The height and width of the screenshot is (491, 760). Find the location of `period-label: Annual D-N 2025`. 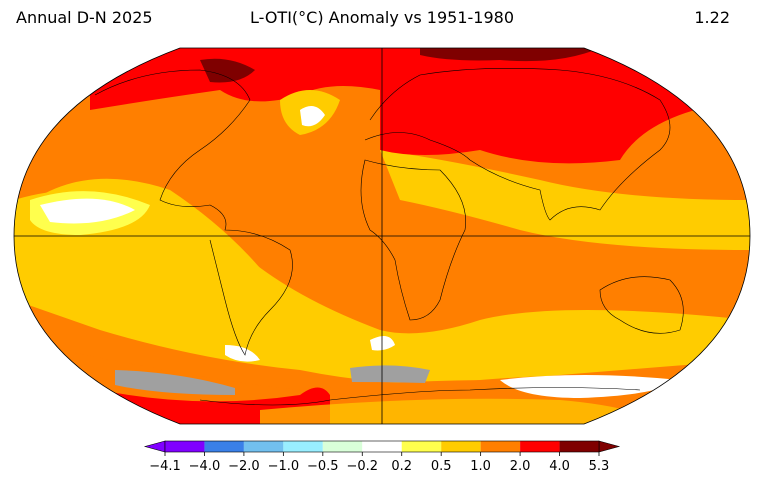

period-label: Annual D-N 2025 is located at coordinates (84, 17).